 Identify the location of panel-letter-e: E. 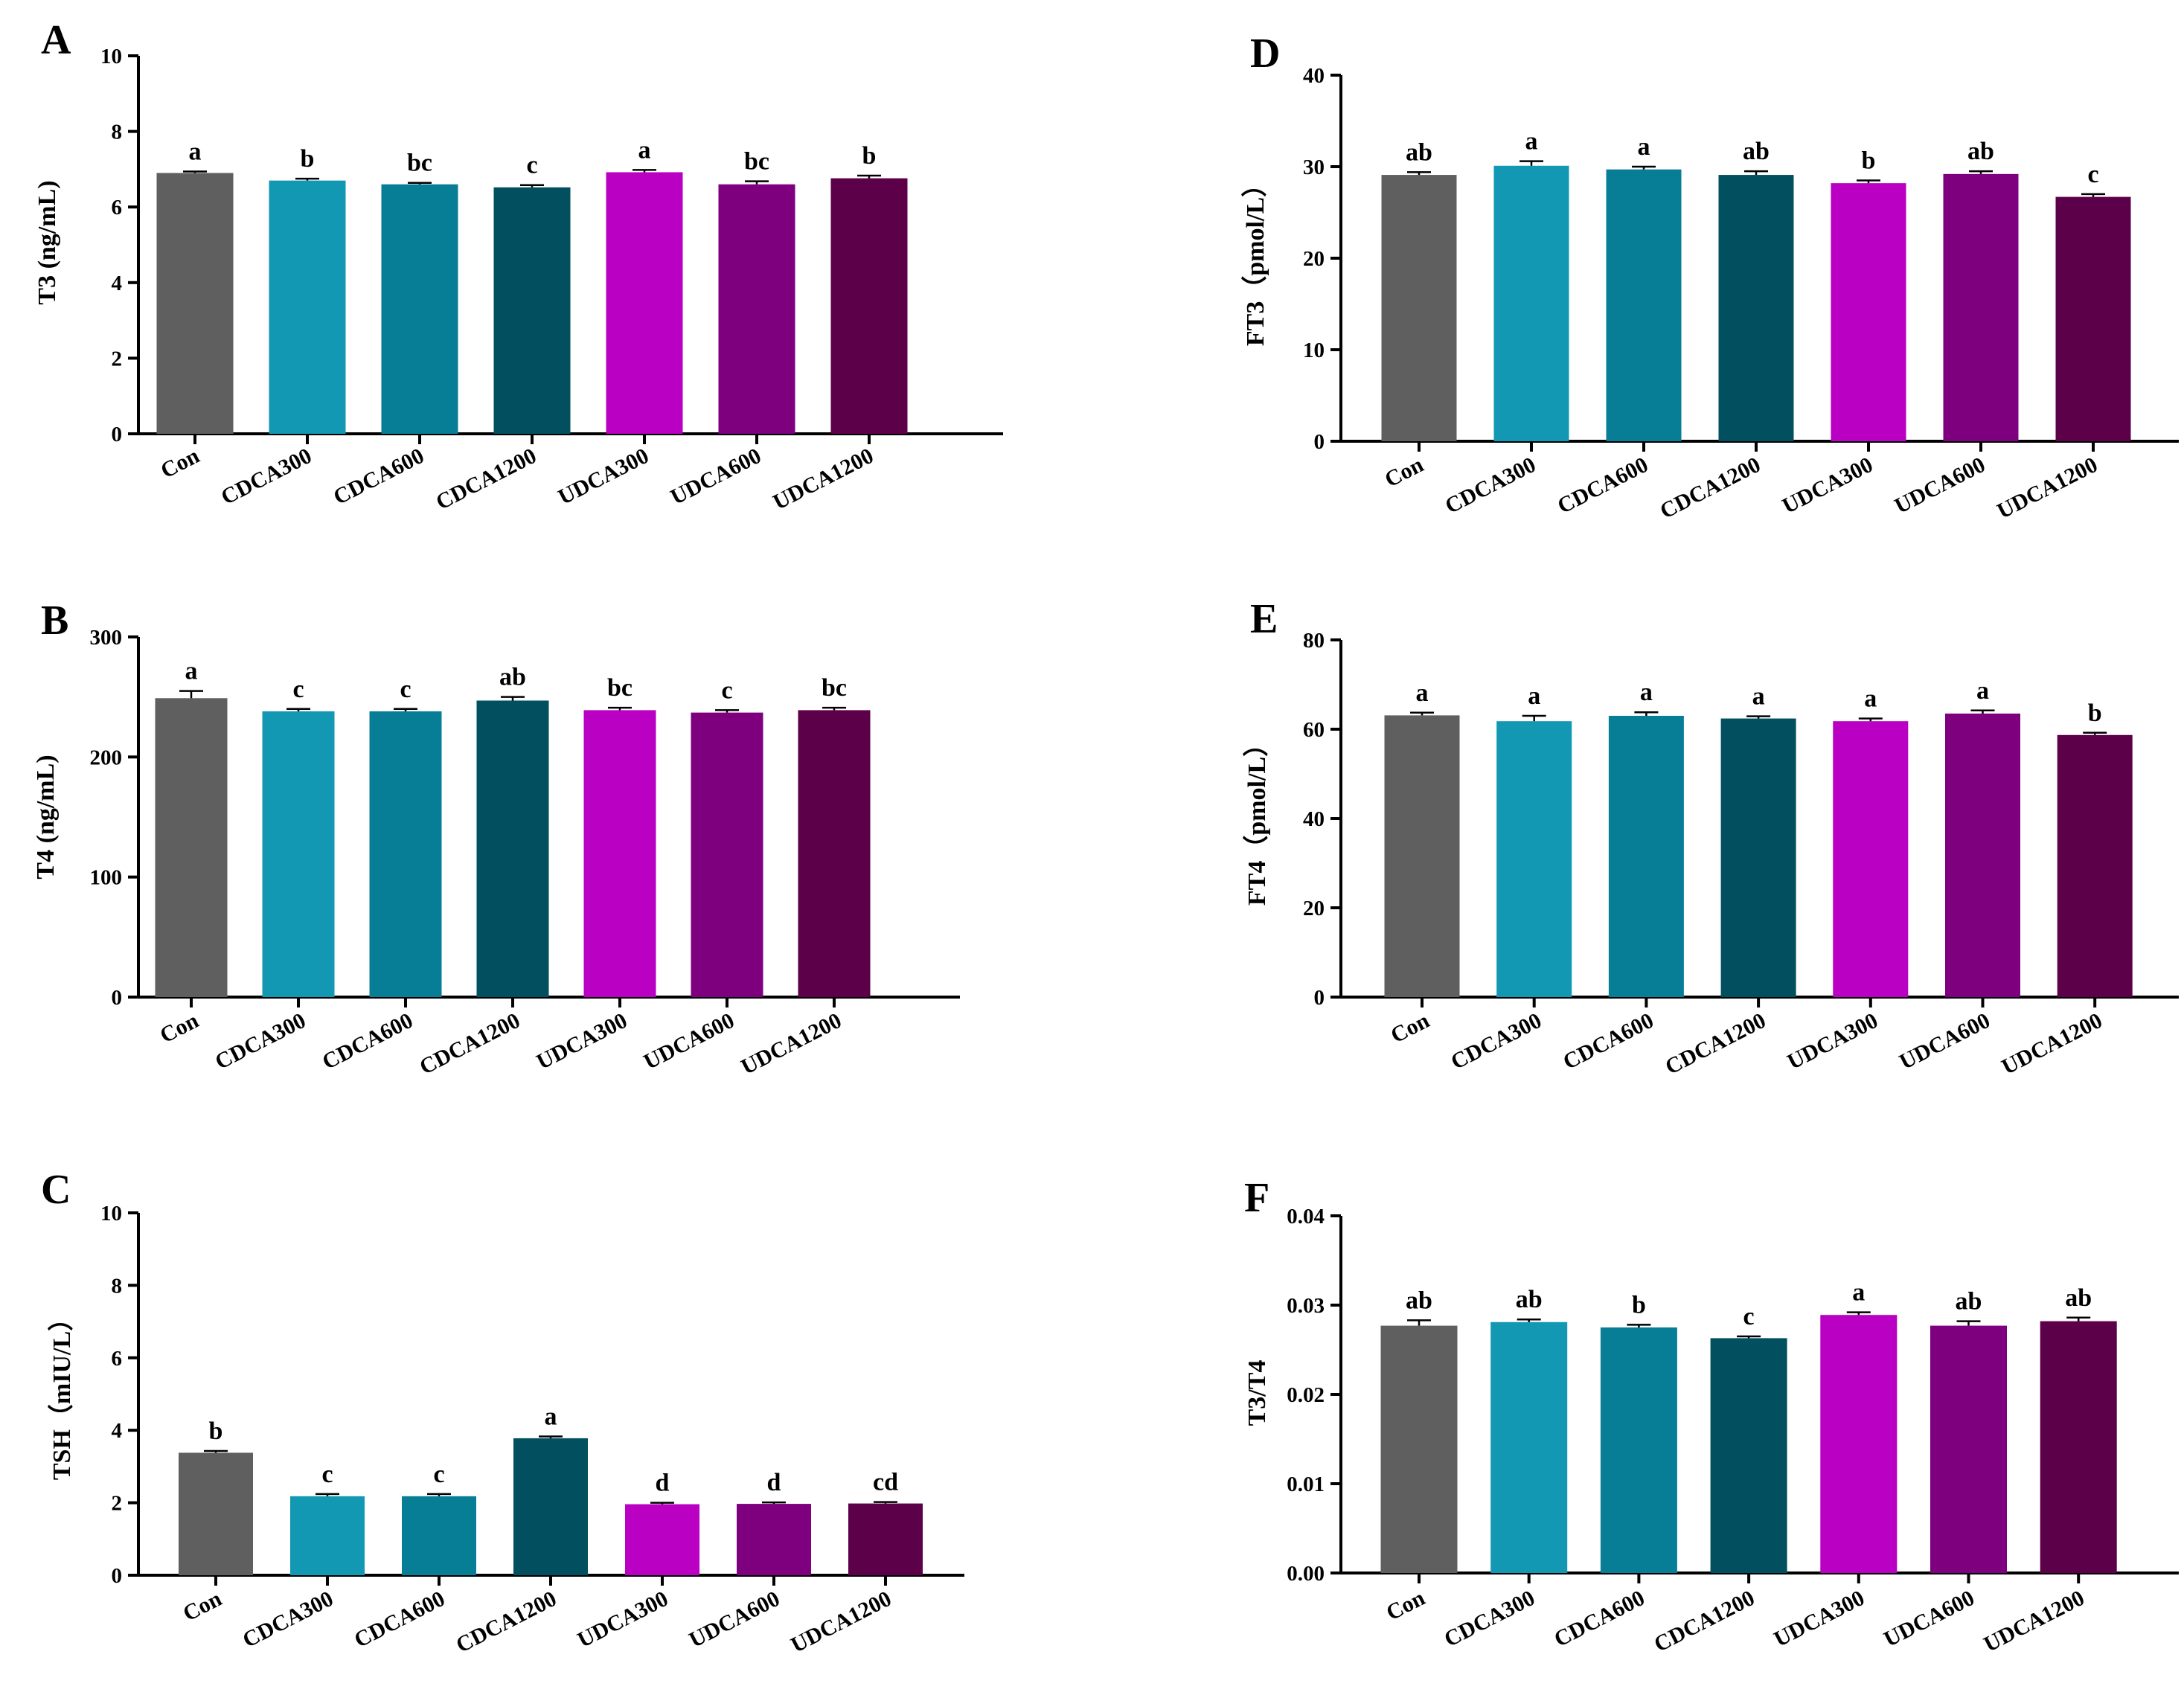
(1264, 619).